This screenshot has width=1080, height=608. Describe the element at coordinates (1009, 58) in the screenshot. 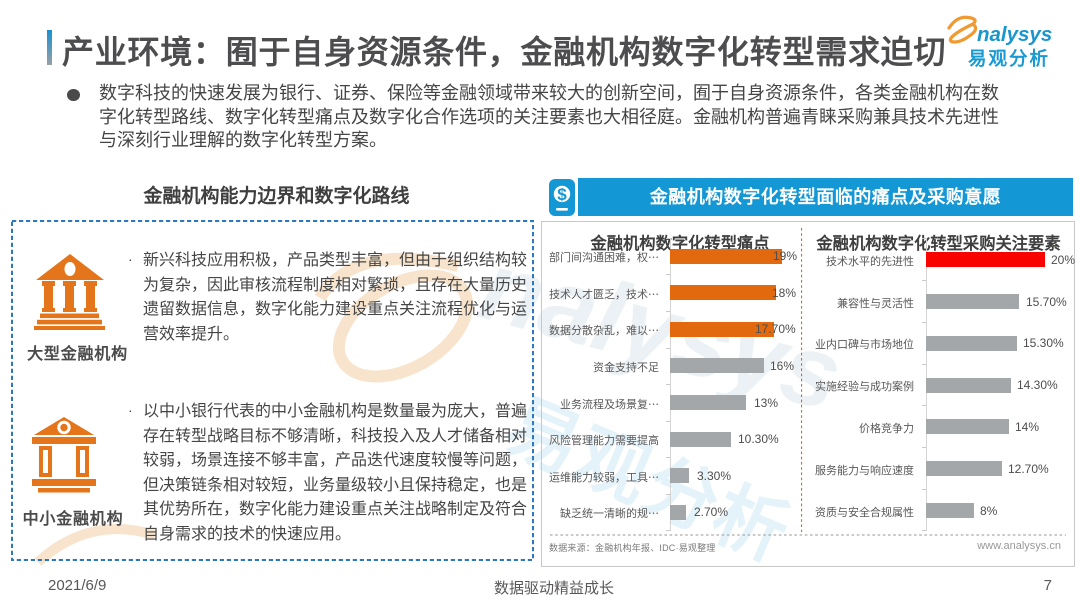

I see `svg-text: 易观分析` at that location.